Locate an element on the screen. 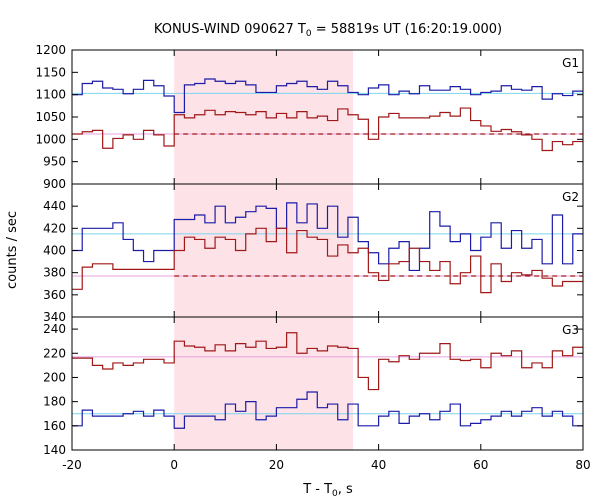 This screenshot has width=600, height=500. panel-label: G1 is located at coordinates (570, 63).